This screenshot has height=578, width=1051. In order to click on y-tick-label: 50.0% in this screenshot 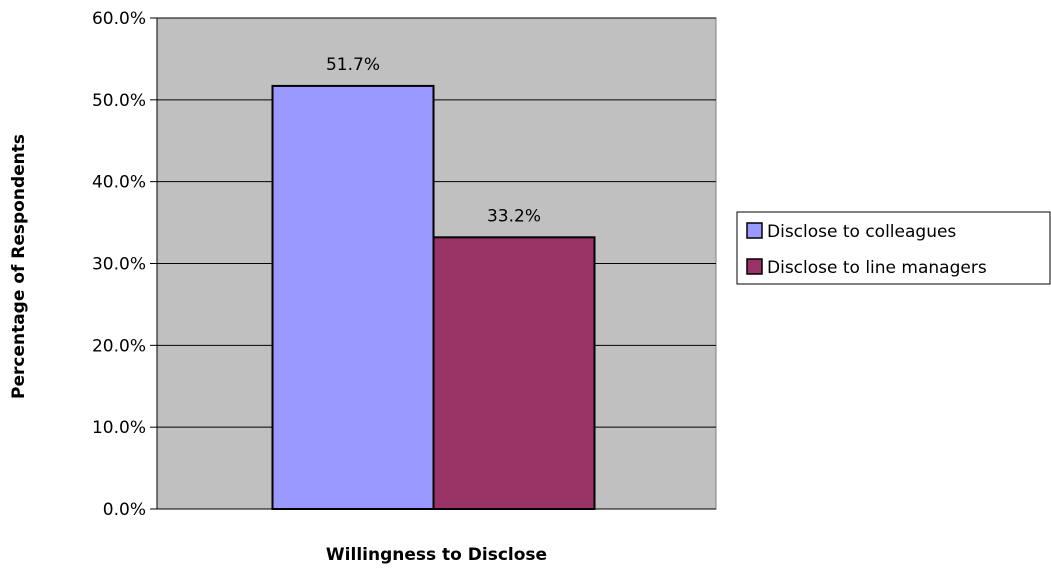, I will do `click(119, 101)`.